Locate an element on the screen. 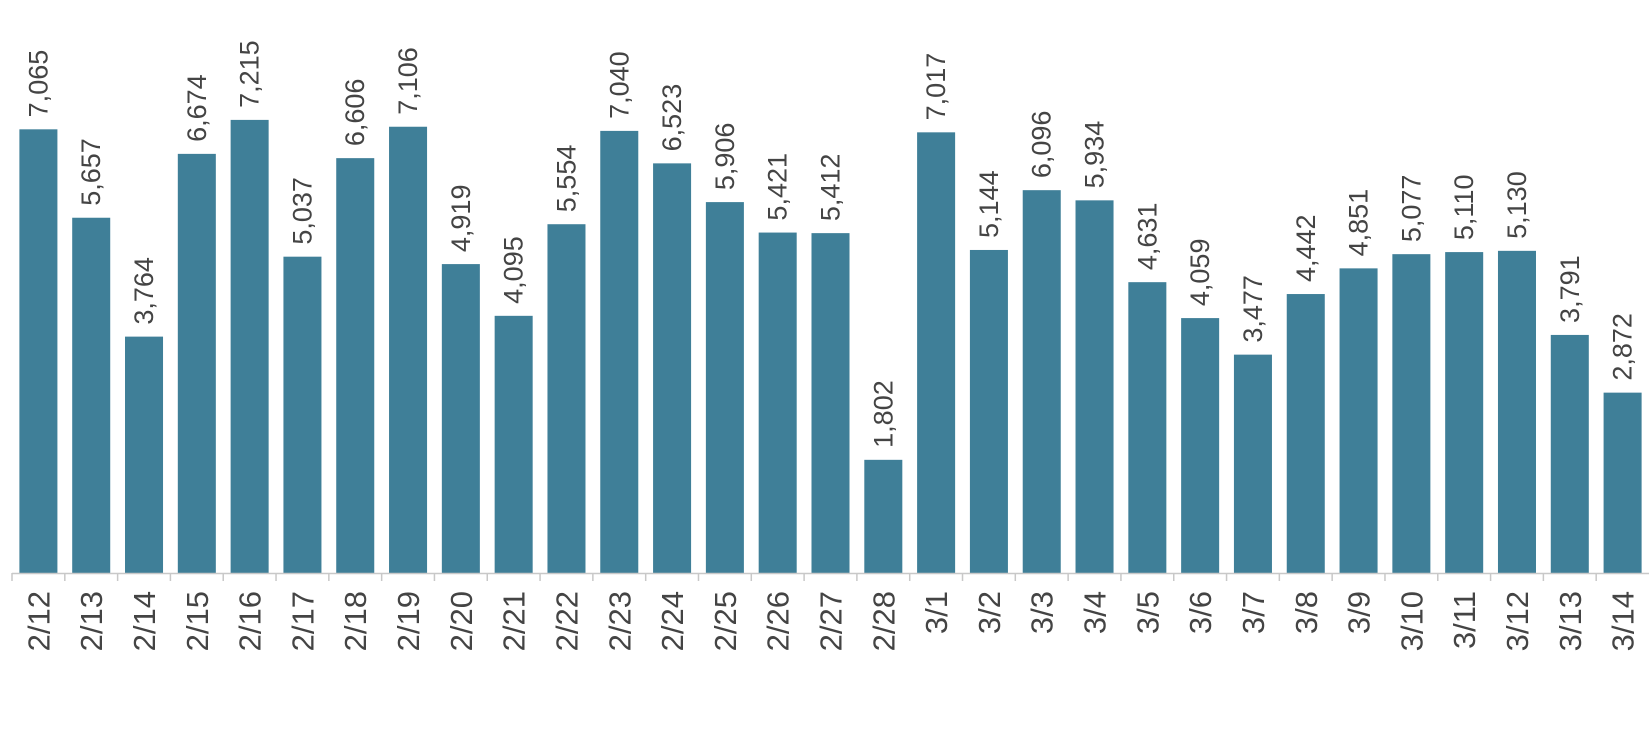 The image size is (1649, 732). value-label-3-2: 5,144 is located at coordinates (989, 204).